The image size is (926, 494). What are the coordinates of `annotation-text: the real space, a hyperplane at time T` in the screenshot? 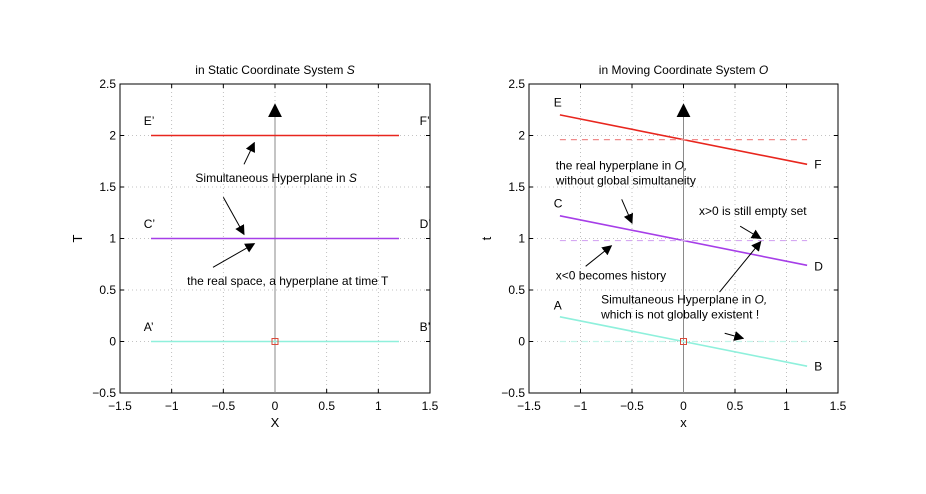 It's located at (288, 281).